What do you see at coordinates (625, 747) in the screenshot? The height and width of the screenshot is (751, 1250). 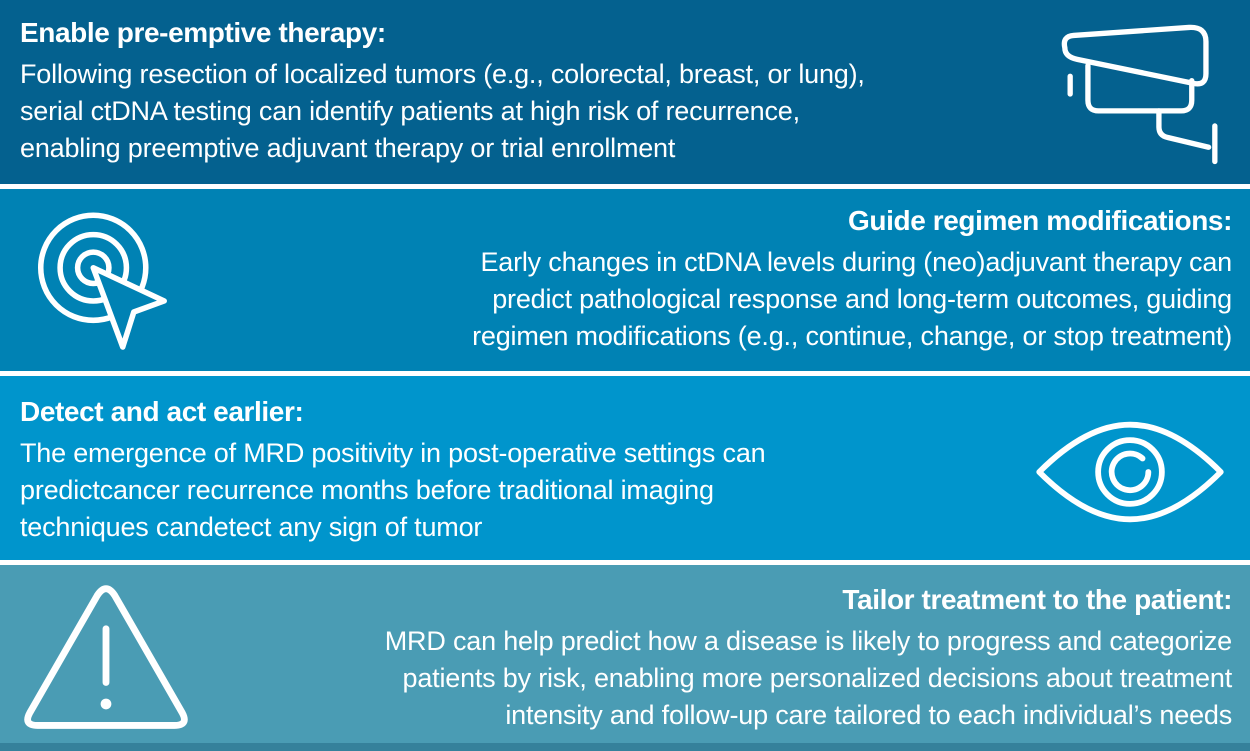 I see `footer-strip` at bounding box center [625, 747].